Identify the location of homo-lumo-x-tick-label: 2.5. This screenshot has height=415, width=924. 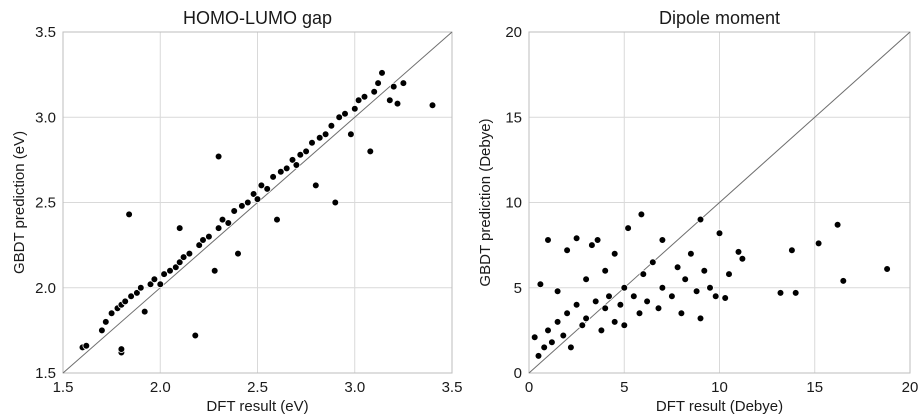
(257, 387).